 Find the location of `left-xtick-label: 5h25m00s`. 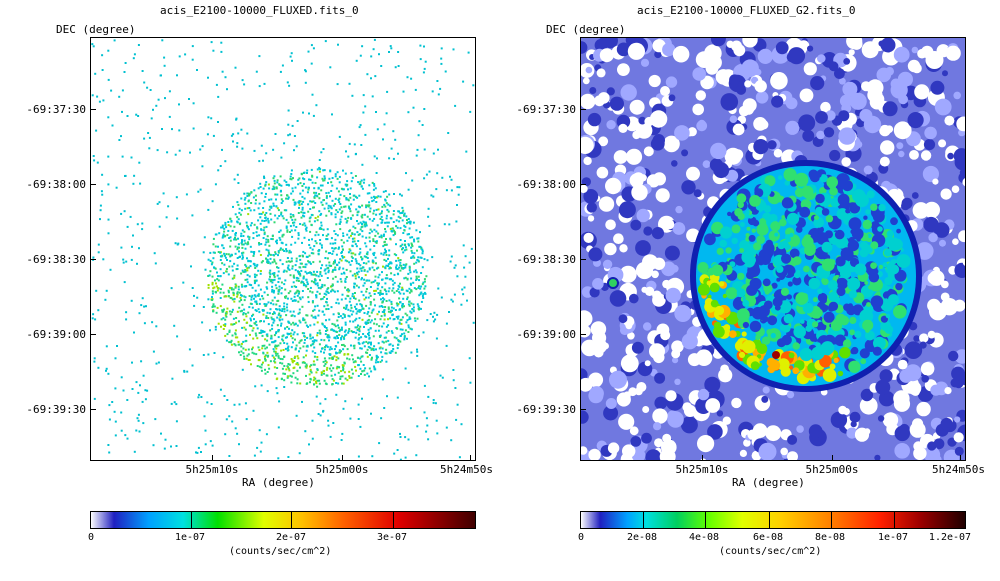

left-xtick-label: 5h25m00s is located at coordinates (342, 469).